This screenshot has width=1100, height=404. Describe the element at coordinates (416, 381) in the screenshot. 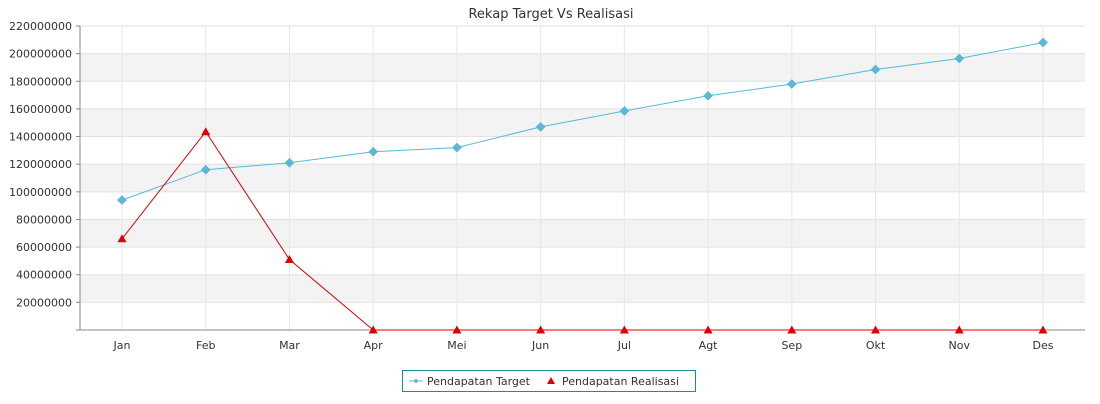

I see `legend-swatch-target-icon` at that location.